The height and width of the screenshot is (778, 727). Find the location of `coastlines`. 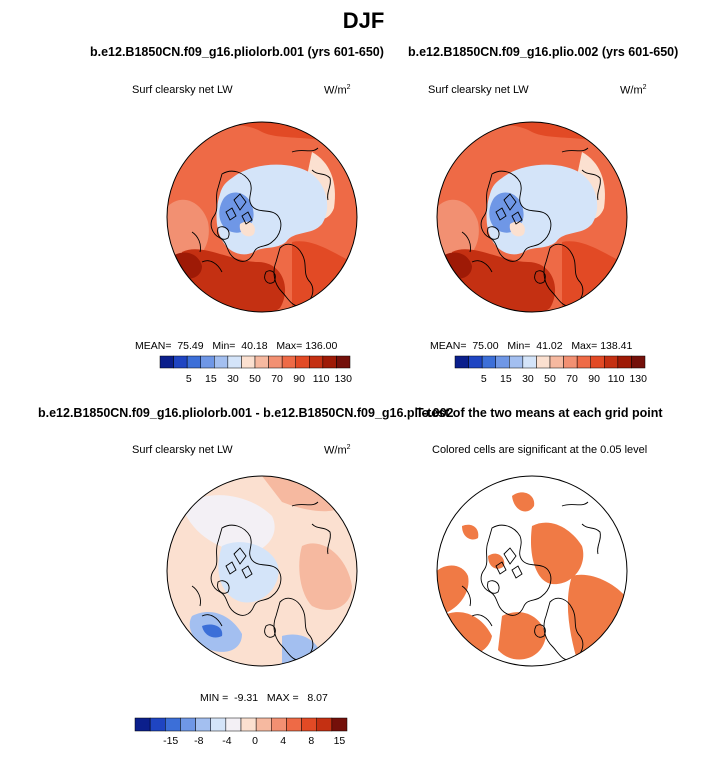

coastlines is located at coordinates (265, 578).